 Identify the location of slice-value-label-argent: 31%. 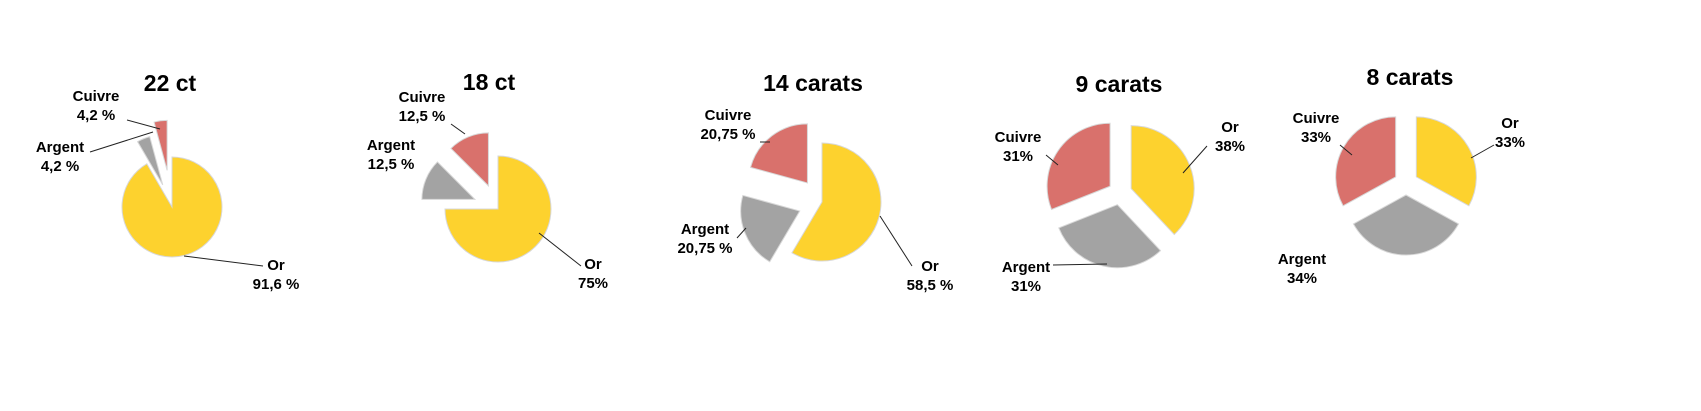
(1026, 286).